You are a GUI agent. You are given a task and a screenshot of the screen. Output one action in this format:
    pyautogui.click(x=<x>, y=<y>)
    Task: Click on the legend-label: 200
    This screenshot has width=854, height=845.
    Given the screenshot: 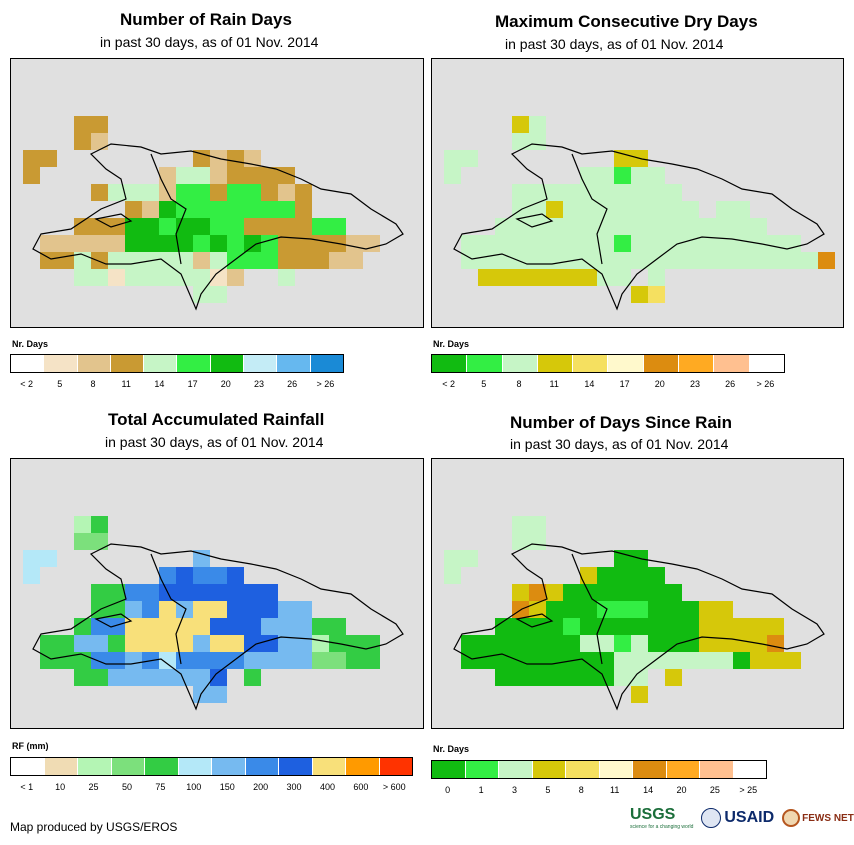 What is the action you would take?
    pyautogui.click(x=261, y=787)
    